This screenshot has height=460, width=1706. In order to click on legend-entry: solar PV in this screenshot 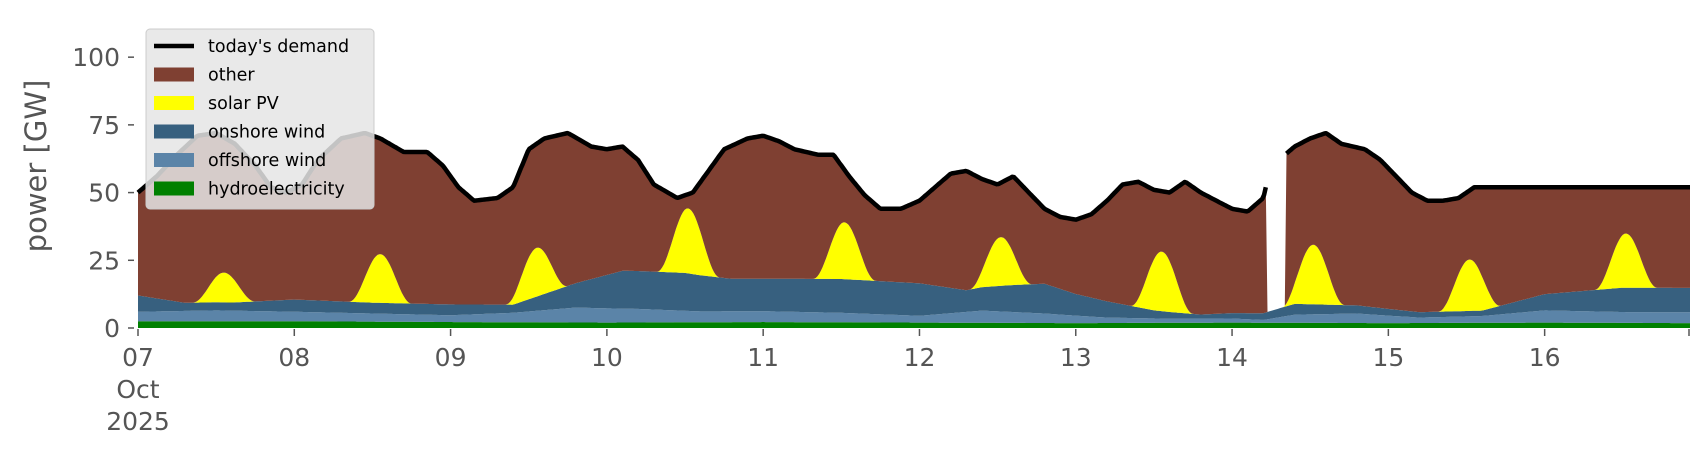, I will do `click(216, 104)`.